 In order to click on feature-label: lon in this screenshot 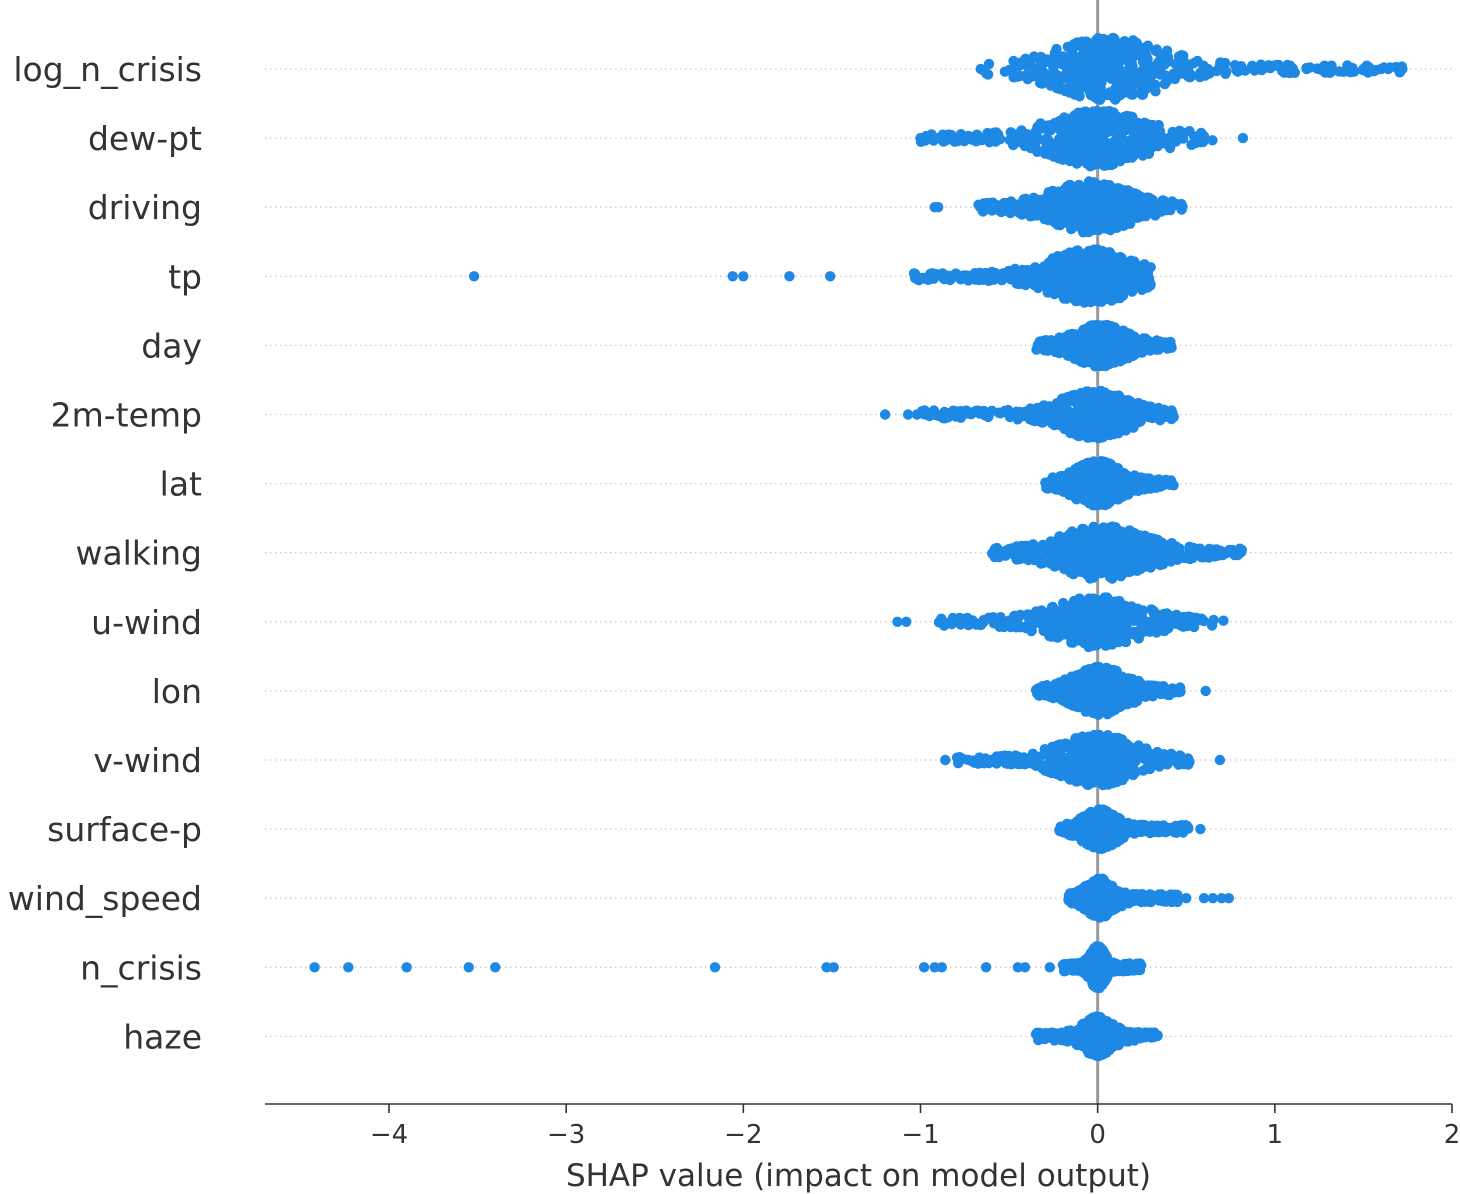, I will do `click(177, 691)`.